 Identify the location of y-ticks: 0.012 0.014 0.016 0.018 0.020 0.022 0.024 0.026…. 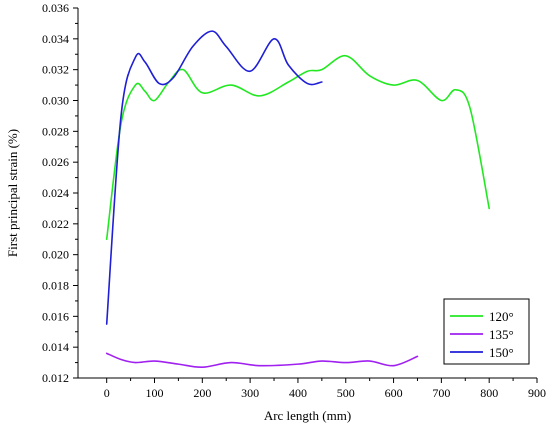
(60, 193).